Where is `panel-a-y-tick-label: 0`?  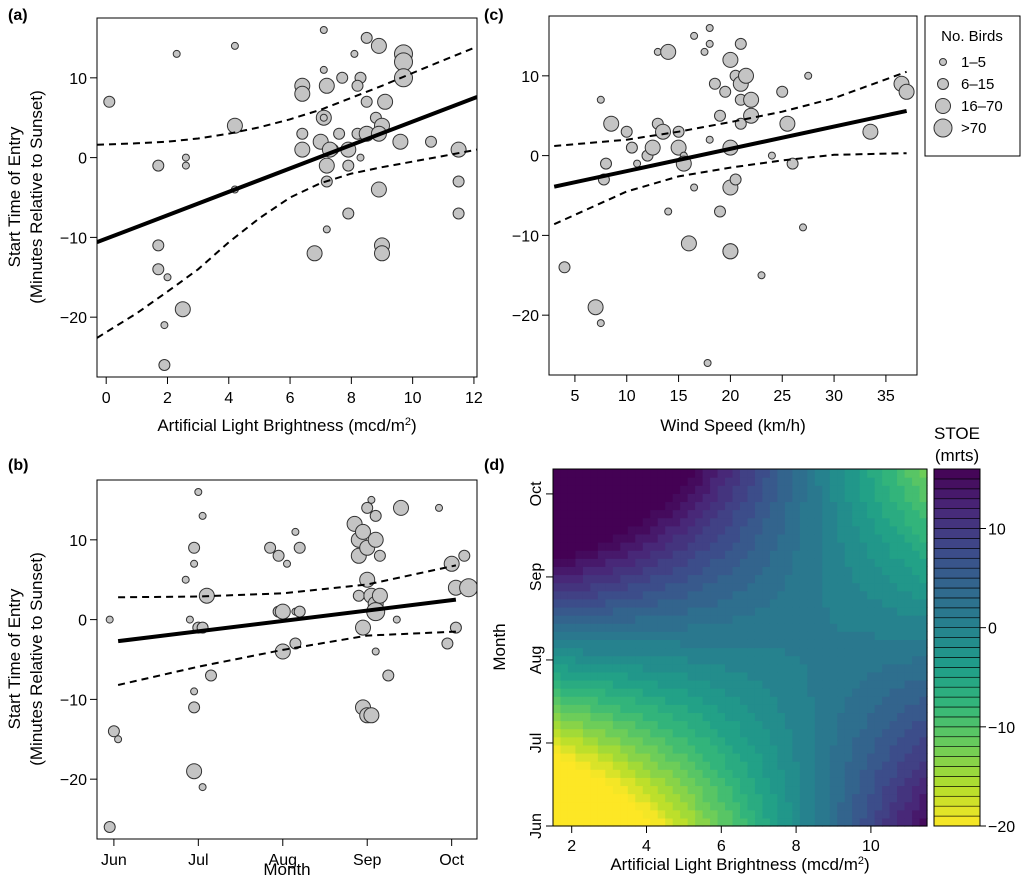 panel-a-y-tick-label: 0 is located at coordinates (82, 159).